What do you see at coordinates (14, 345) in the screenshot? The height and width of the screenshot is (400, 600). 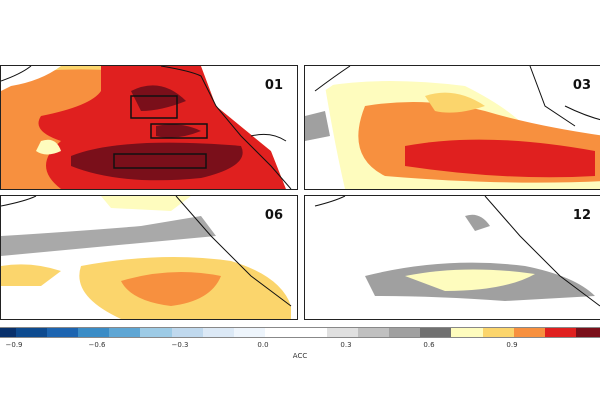 I see `tick-label: −0.9` at bounding box center [14, 345].